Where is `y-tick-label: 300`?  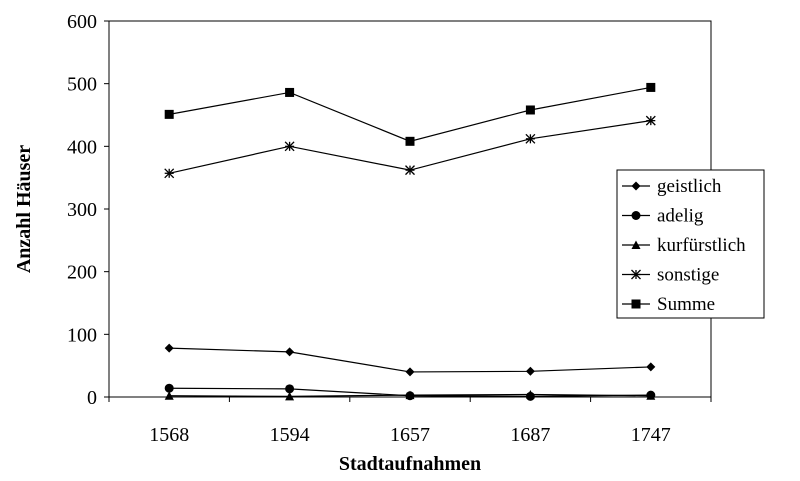 y-tick-label: 300 is located at coordinates (82, 210).